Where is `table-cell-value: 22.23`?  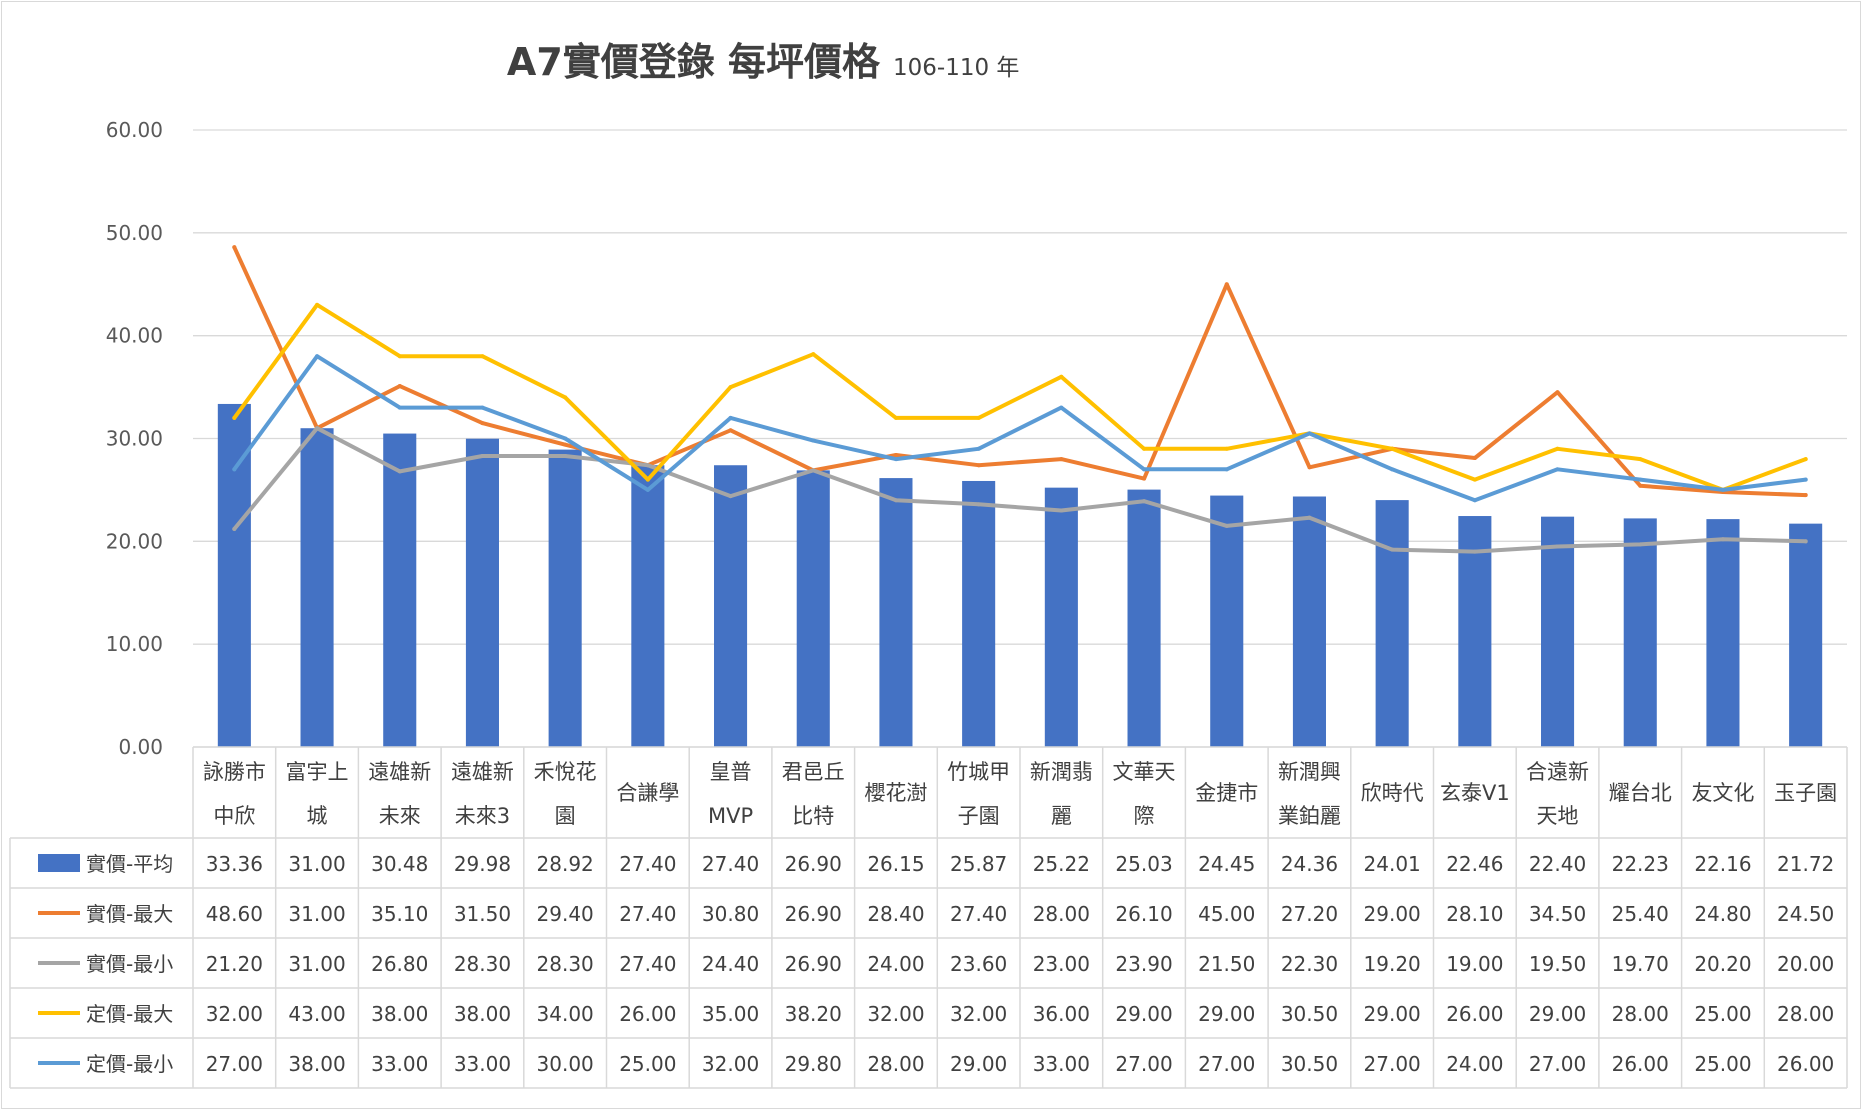
table-cell-value: 22.23 is located at coordinates (1640, 864).